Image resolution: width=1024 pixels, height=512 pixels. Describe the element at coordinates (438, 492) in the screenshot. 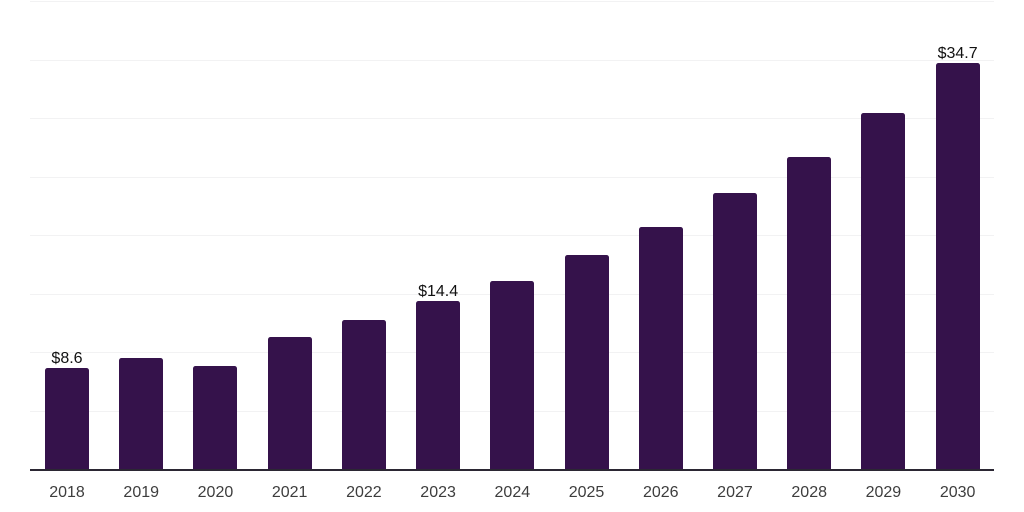

I see `x-tick-2023: 2023` at that location.